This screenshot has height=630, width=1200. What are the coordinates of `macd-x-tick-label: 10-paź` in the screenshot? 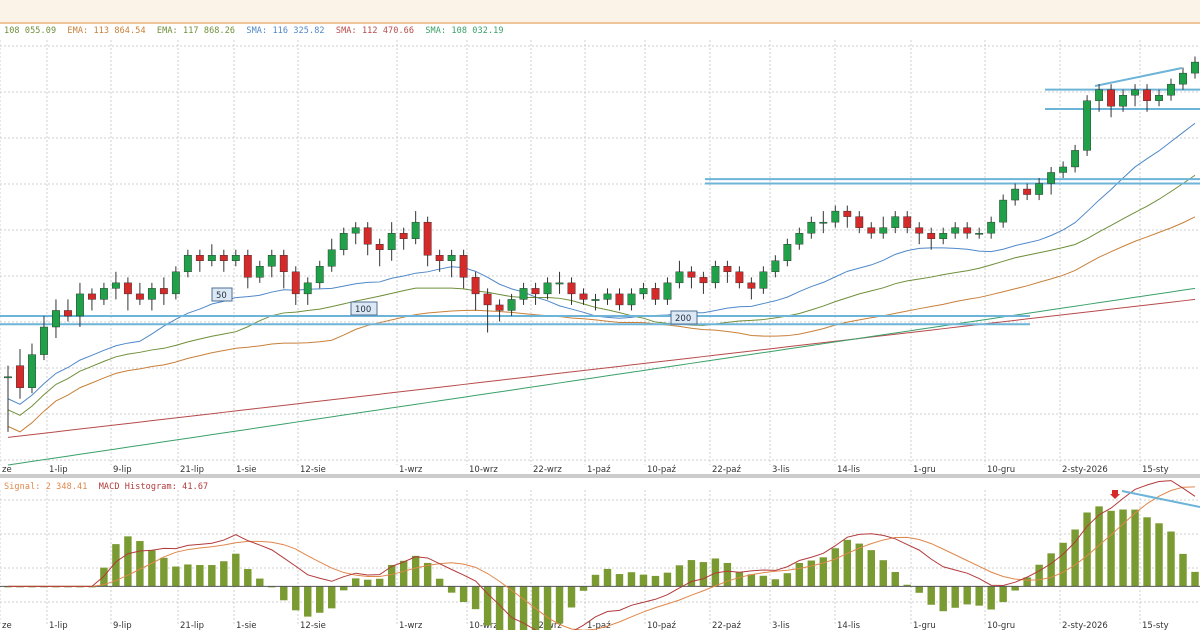 It's located at (661, 625).